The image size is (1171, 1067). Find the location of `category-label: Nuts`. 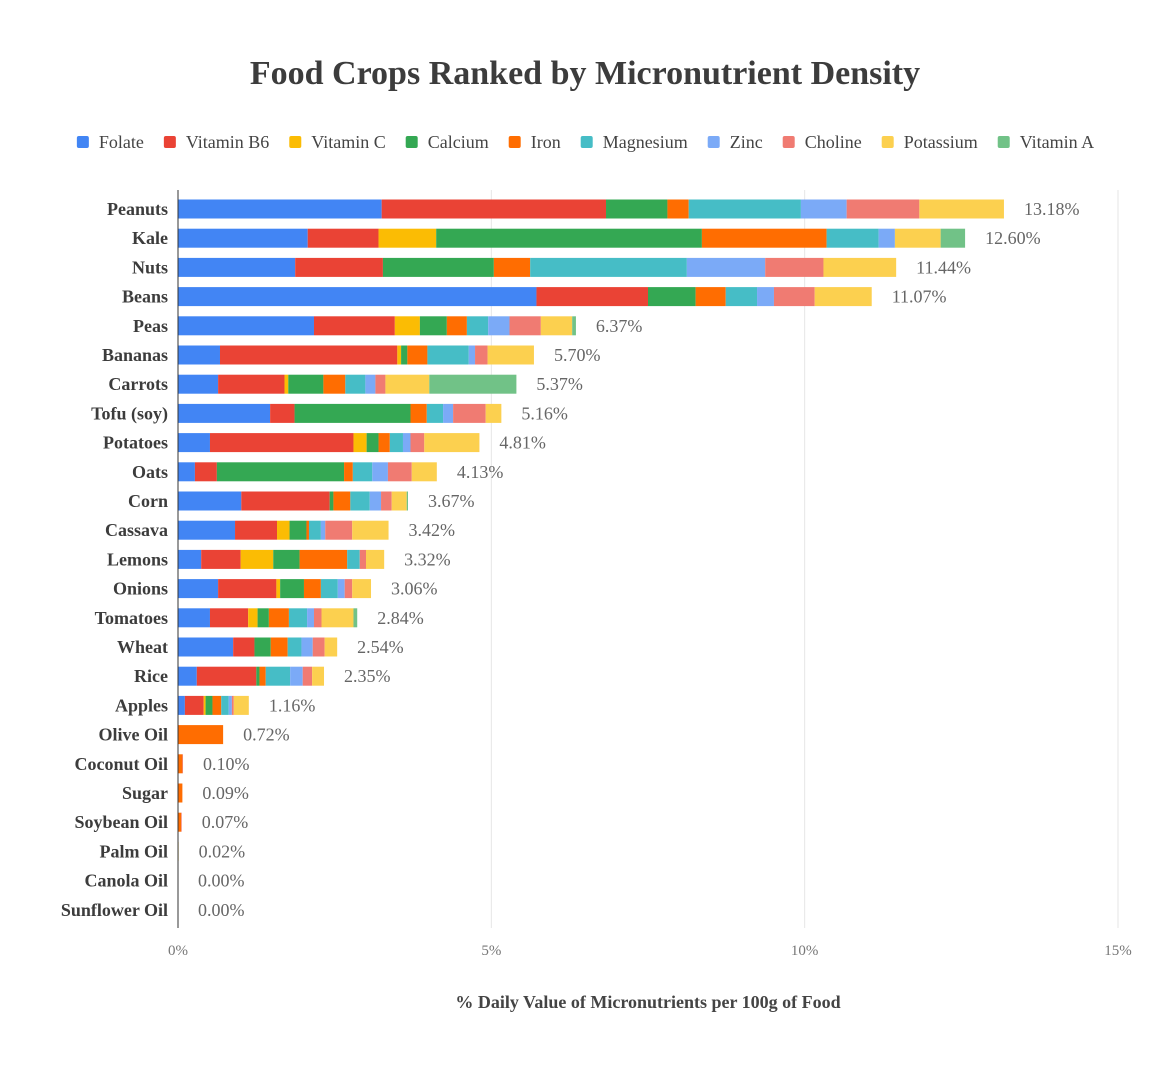

category-label: Nuts is located at coordinates (150, 267).